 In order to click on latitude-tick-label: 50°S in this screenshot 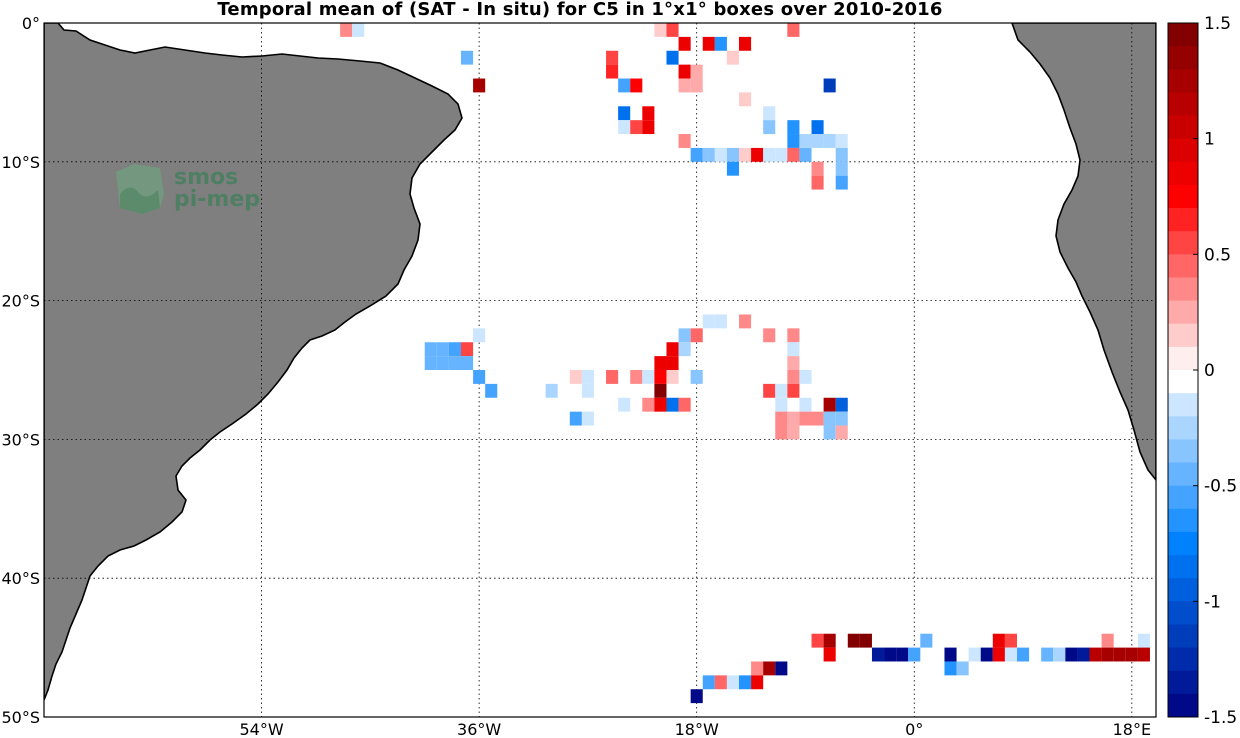, I will do `click(20, 717)`.